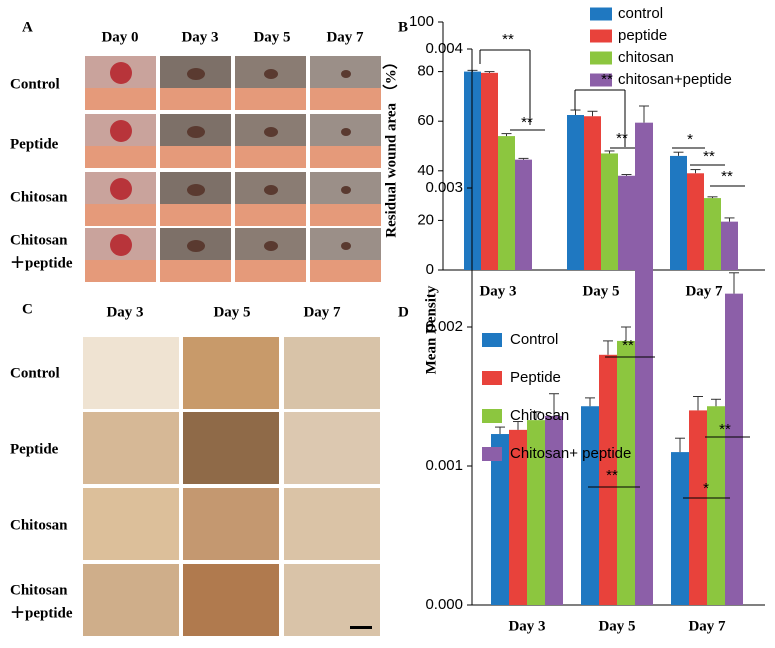 The height and width of the screenshot is (648, 775). Describe the element at coordinates (430, 269) in the screenshot. I see `y-tick-label: 0` at that location.